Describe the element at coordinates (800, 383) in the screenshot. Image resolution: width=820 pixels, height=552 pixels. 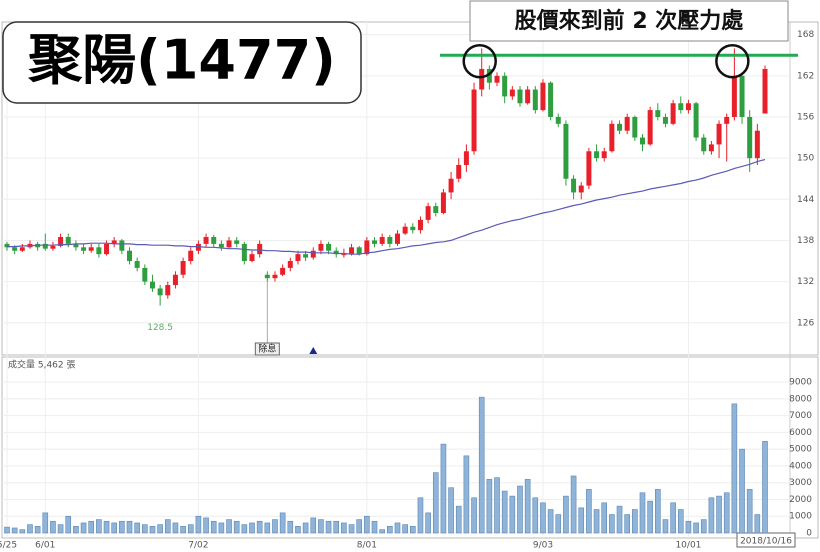
I see `y-tick-label: 9000` at that location.